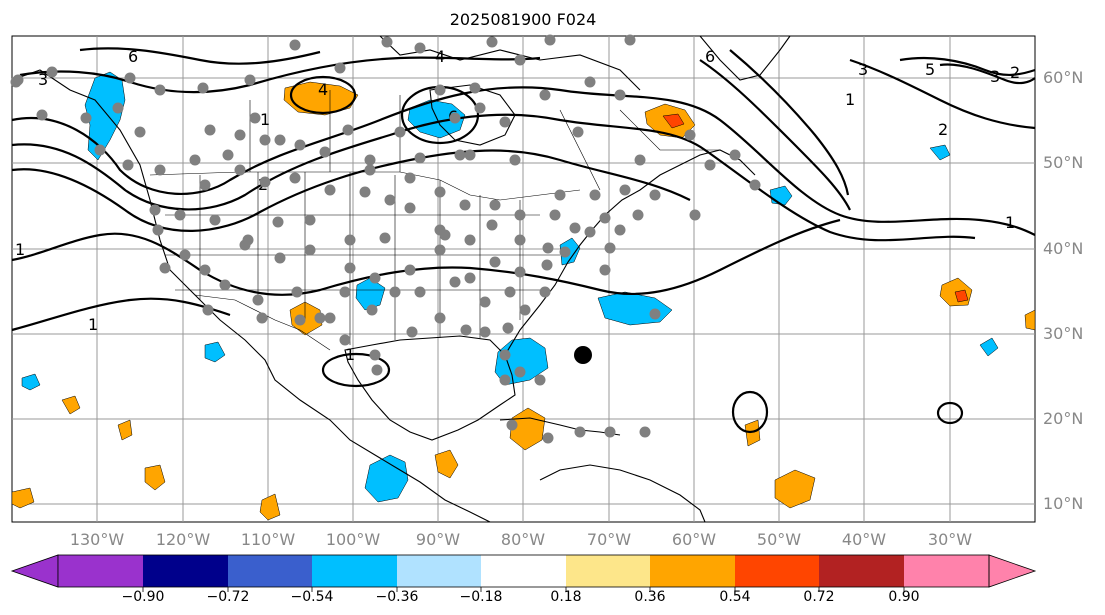  I want to click on contour-label: 4, so click(323, 89).